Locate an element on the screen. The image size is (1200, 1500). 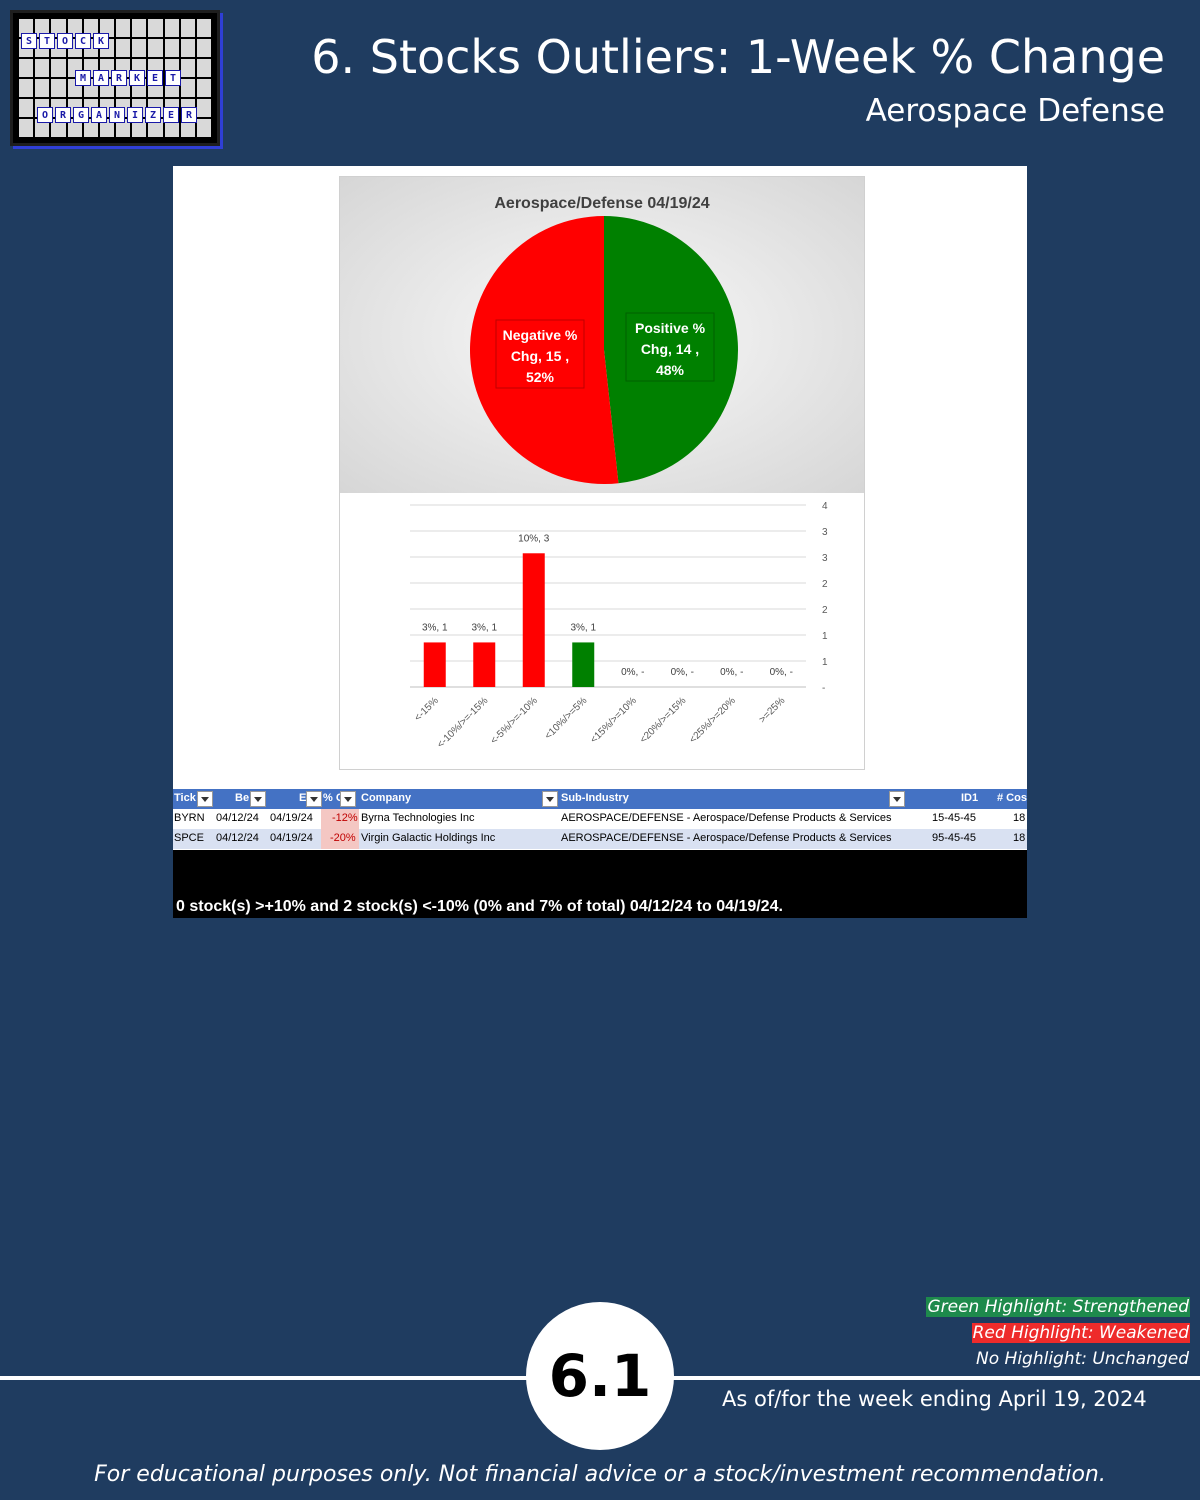
cell-company: Byrna Technologies Inc is located at coordinates (418, 818).